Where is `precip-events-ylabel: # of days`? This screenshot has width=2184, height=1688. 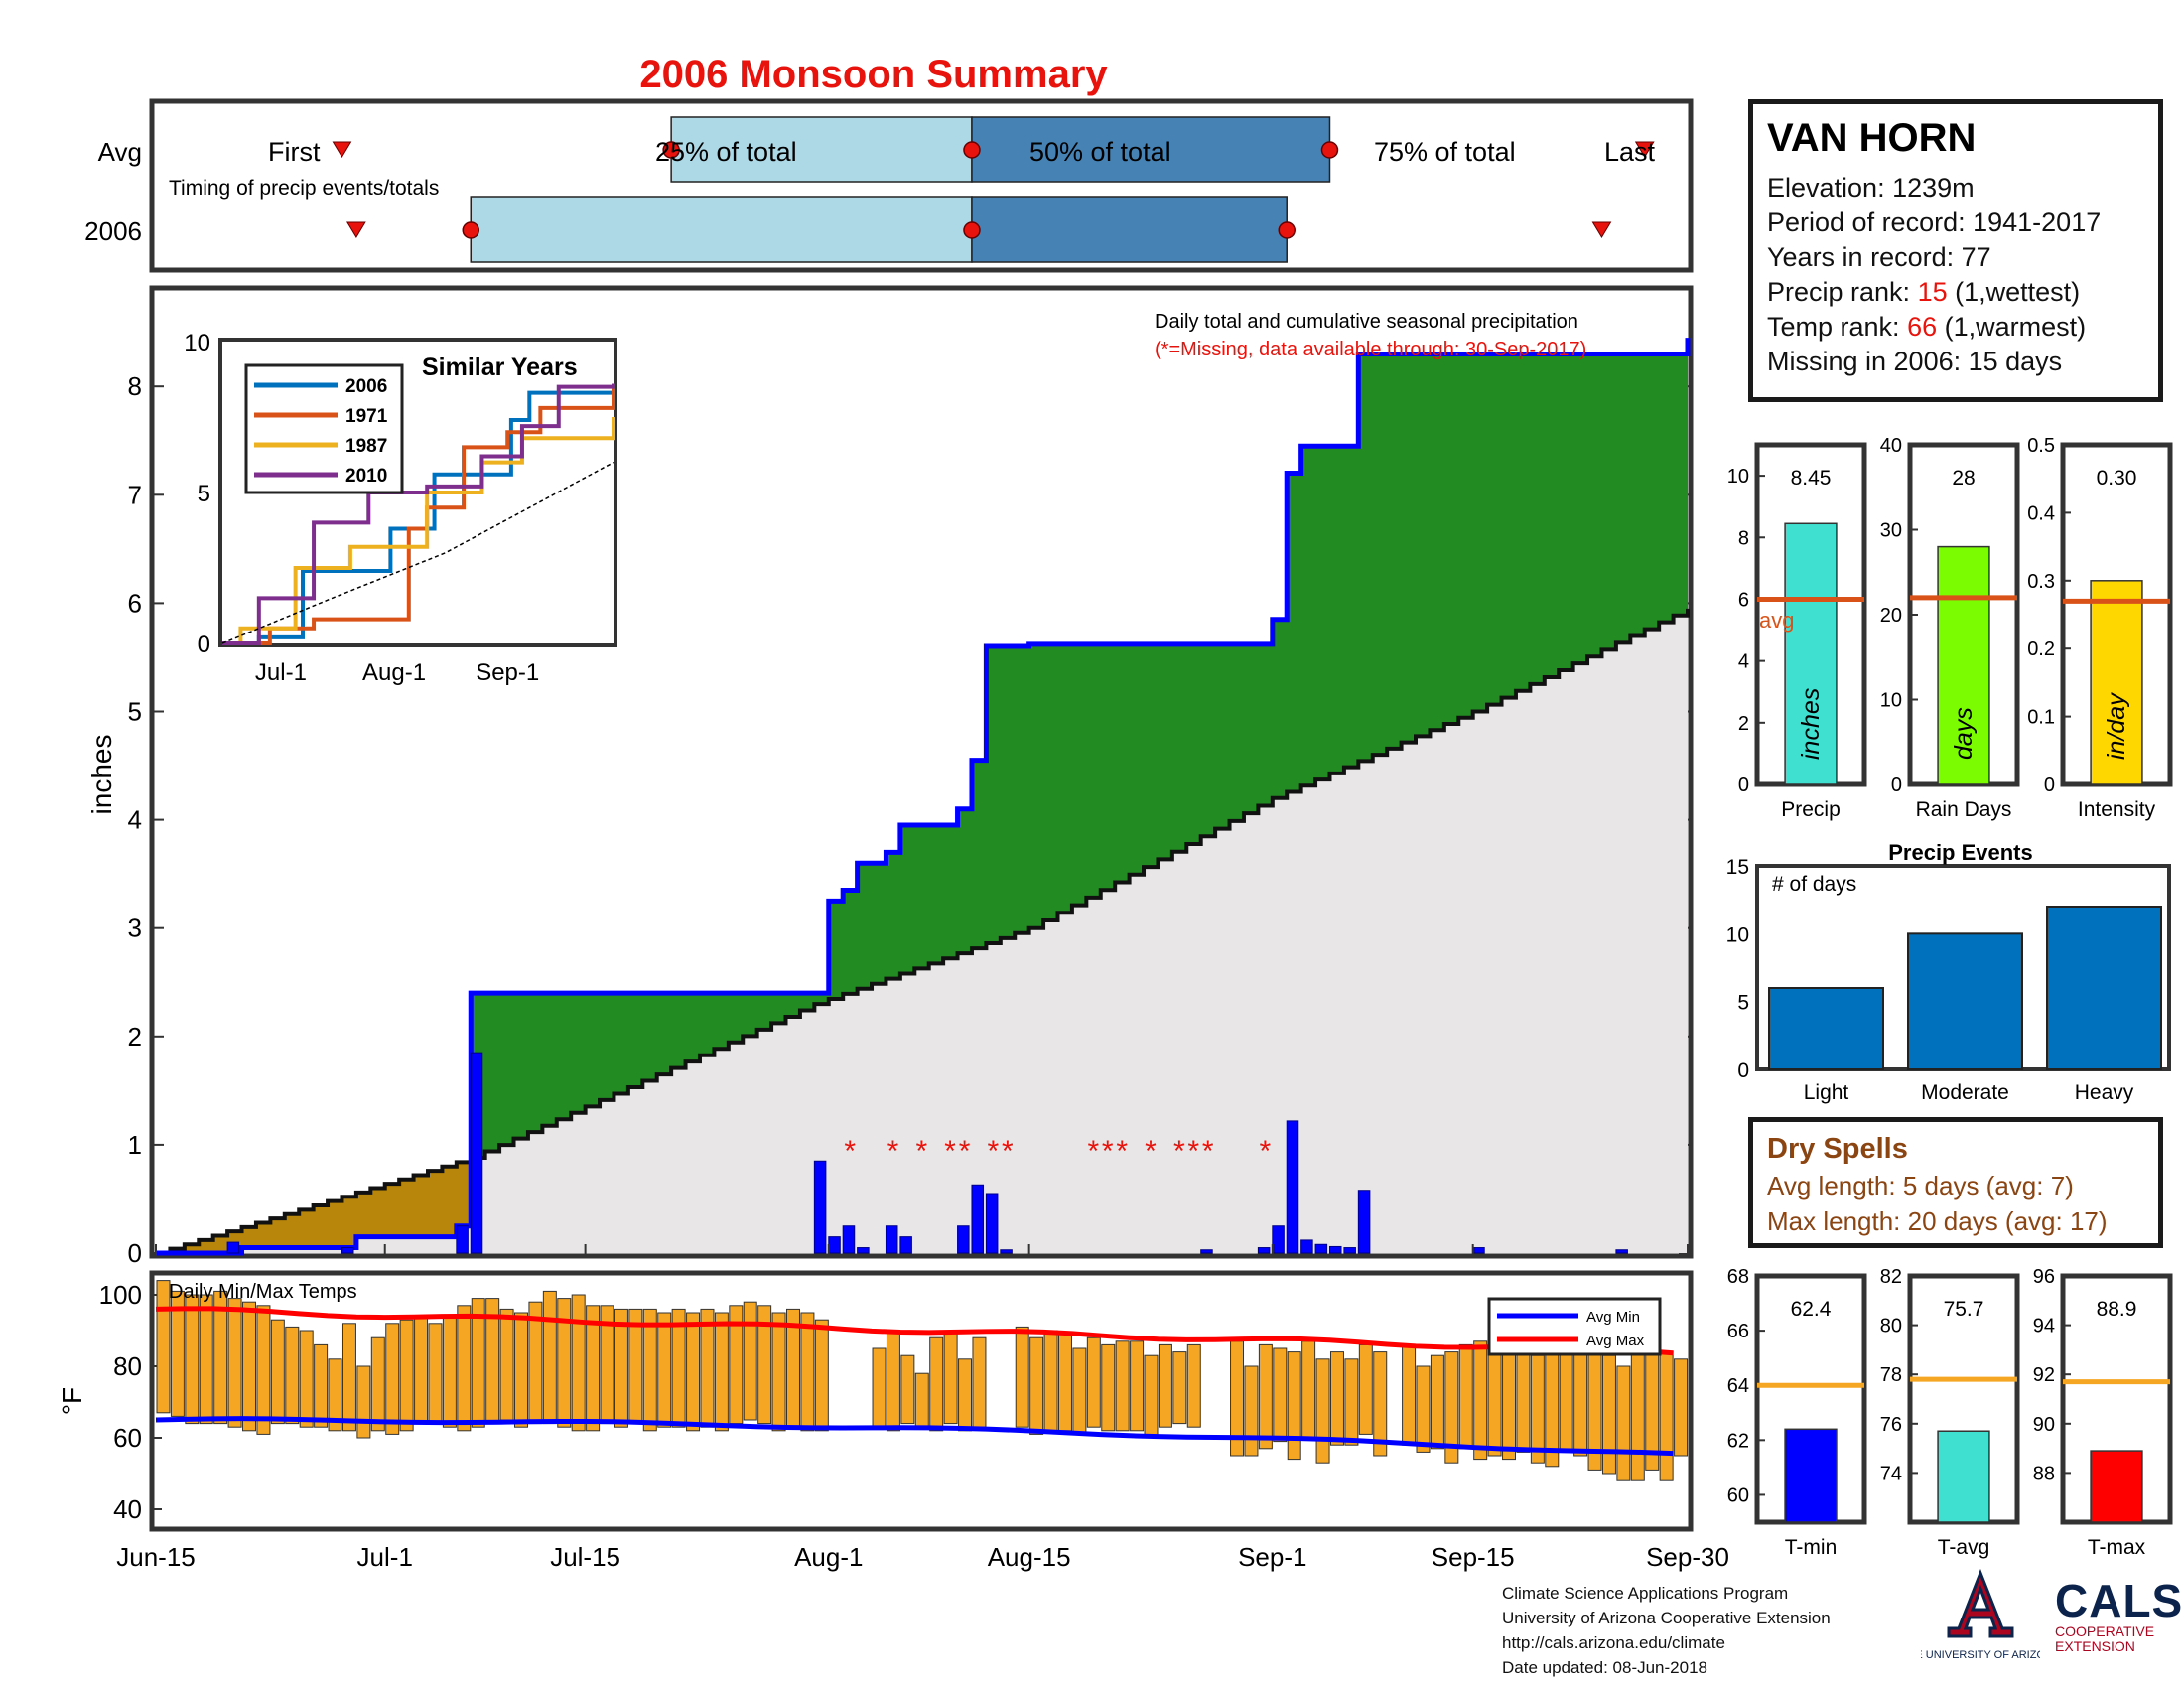 precip-events-ylabel: # of days is located at coordinates (1814, 884).